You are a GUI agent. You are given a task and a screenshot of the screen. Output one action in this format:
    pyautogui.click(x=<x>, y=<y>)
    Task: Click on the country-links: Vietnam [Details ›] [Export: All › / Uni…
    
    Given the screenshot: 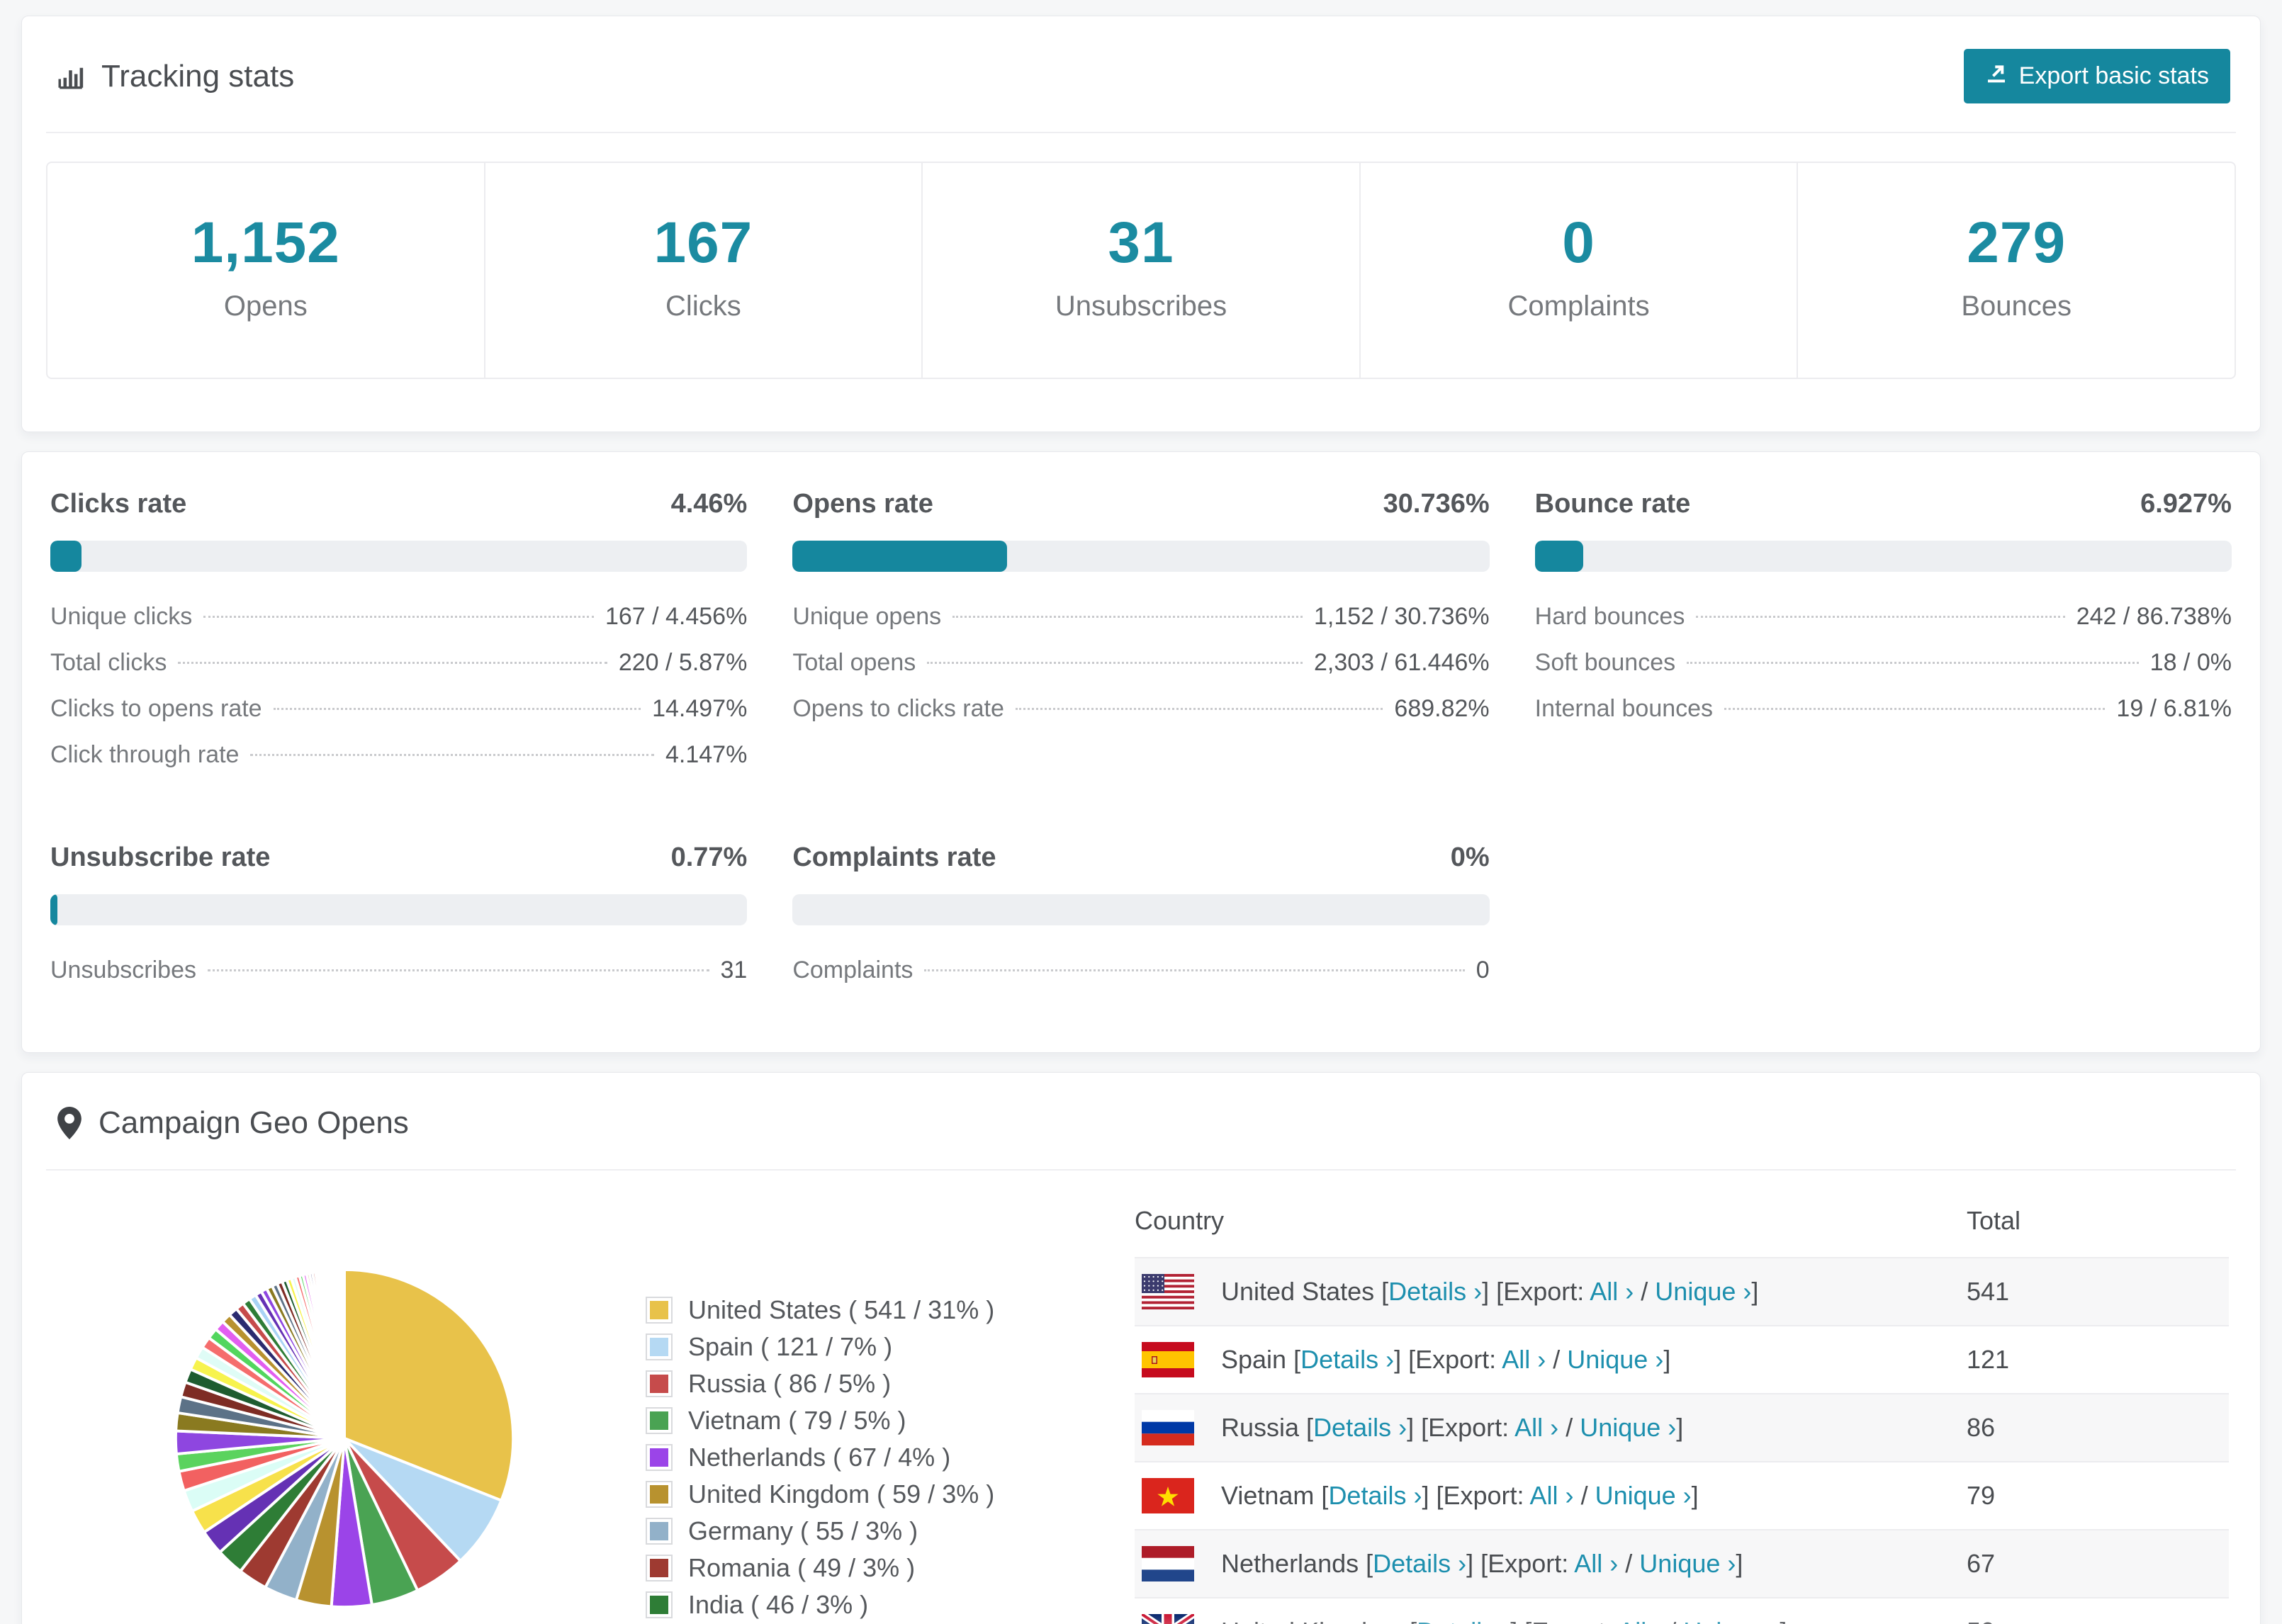 What is the action you would take?
    pyautogui.click(x=1460, y=1496)
    